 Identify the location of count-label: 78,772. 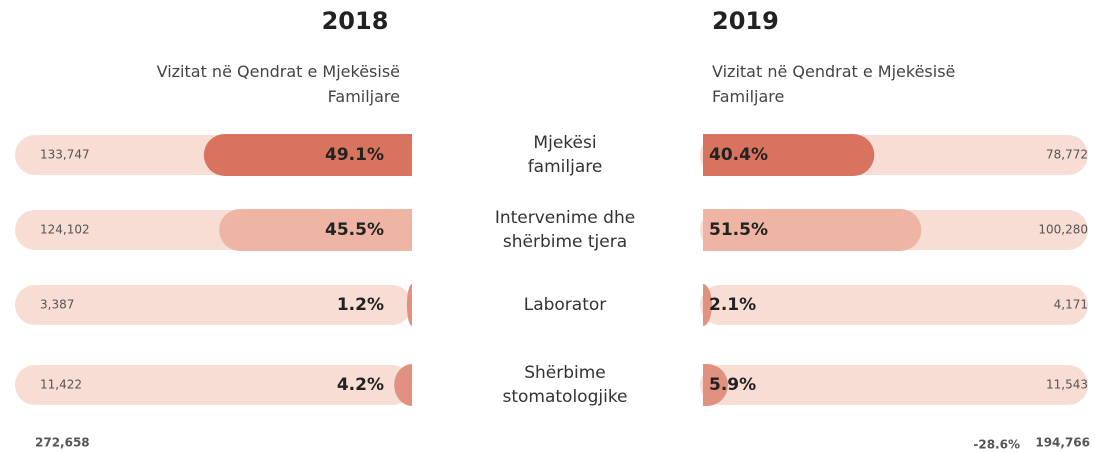
(1067, 155).